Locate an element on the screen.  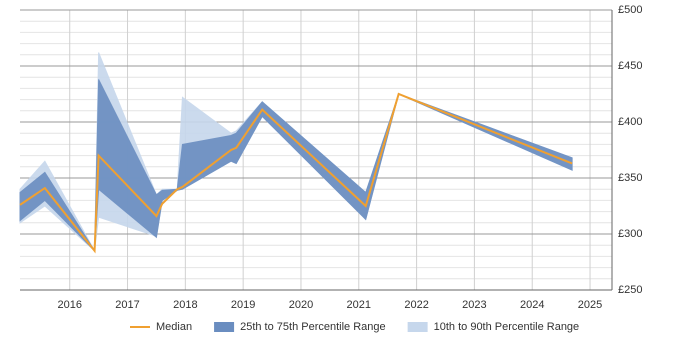
y-tick-label: £250 is located at coordinates (630, 290).